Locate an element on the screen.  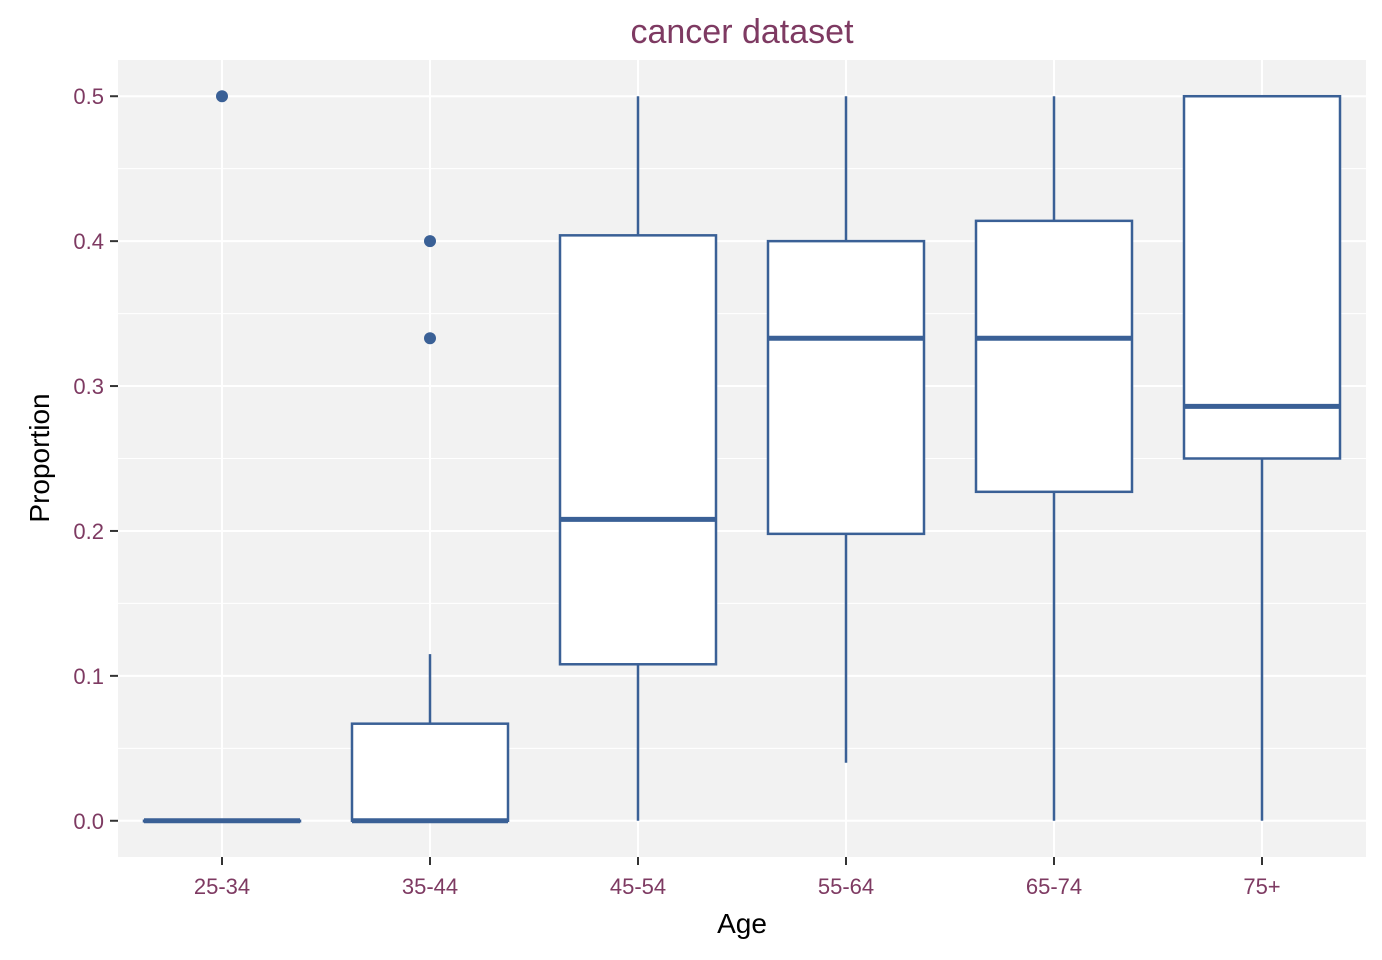
y-axis: 0.0 0.1 0.2 0.3 0.4 0.5 is located at coordinates (95, 459).